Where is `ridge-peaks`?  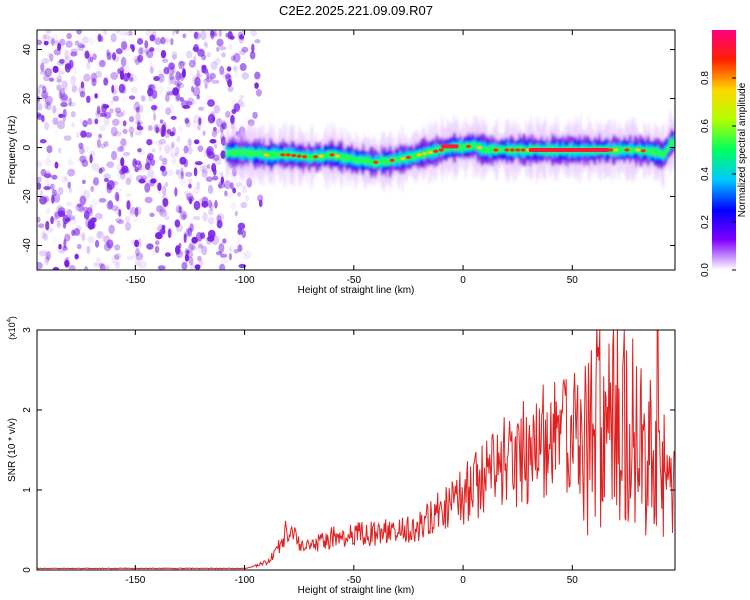
ridge-peaks is located at coordinates (454, 154).